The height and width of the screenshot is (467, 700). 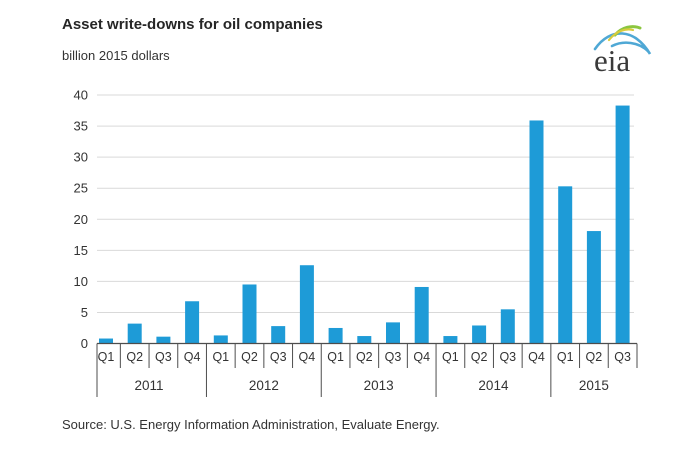 I want to click on y-tick-label: 35, so click(x=81, y=126).